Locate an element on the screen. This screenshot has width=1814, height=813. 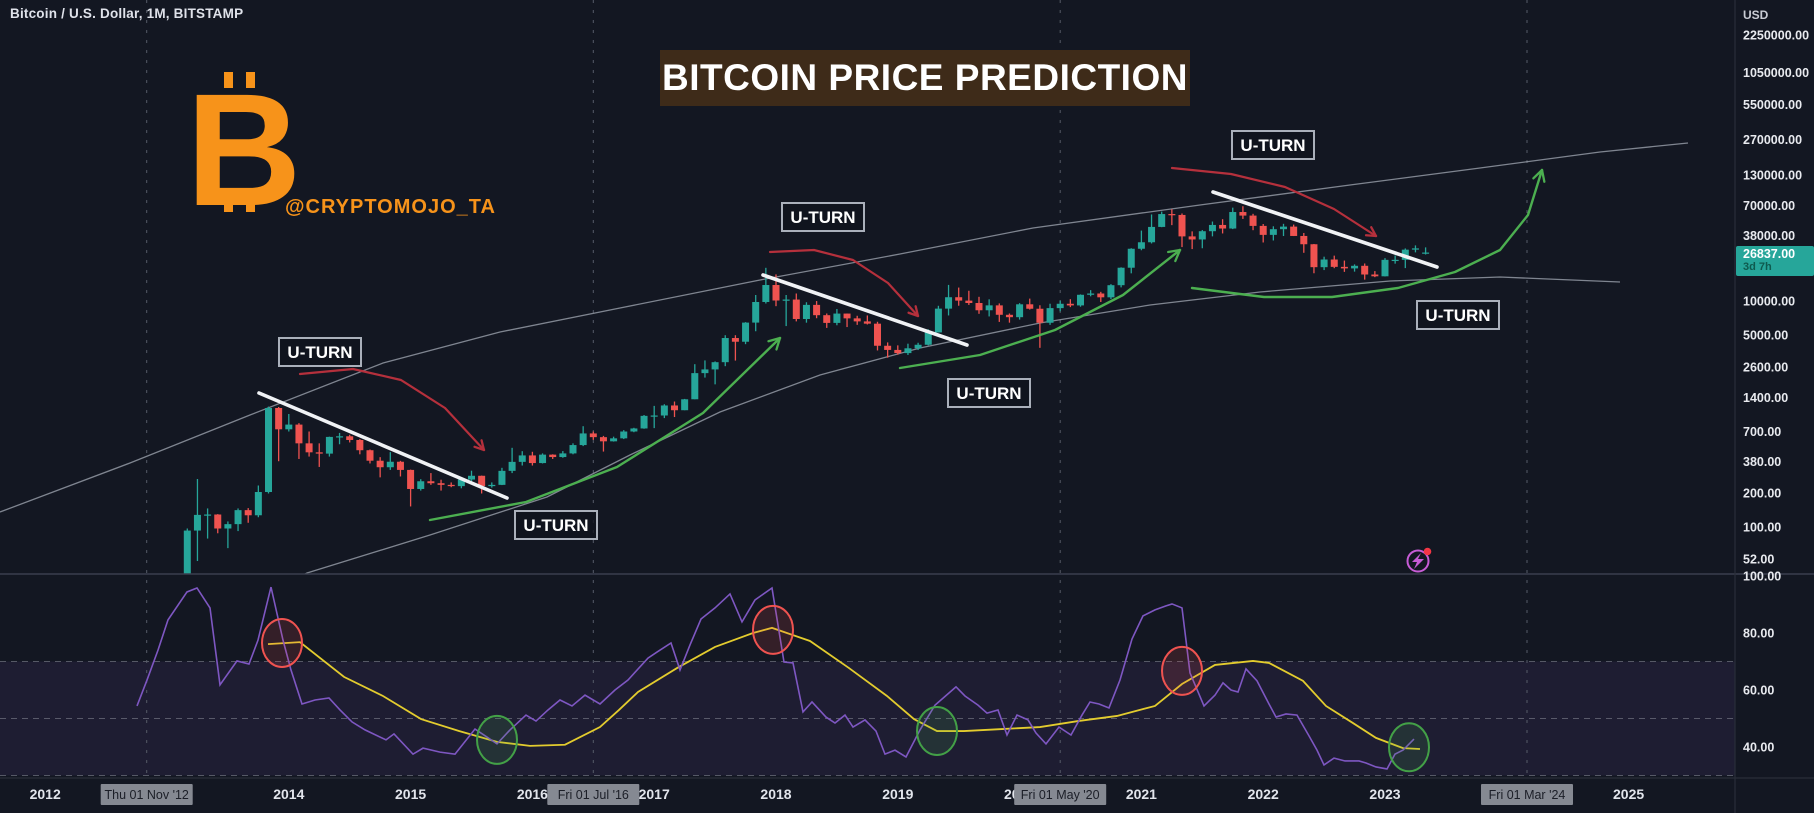
price-tick-label: 380.00 is located at coordinates (1762, 462).